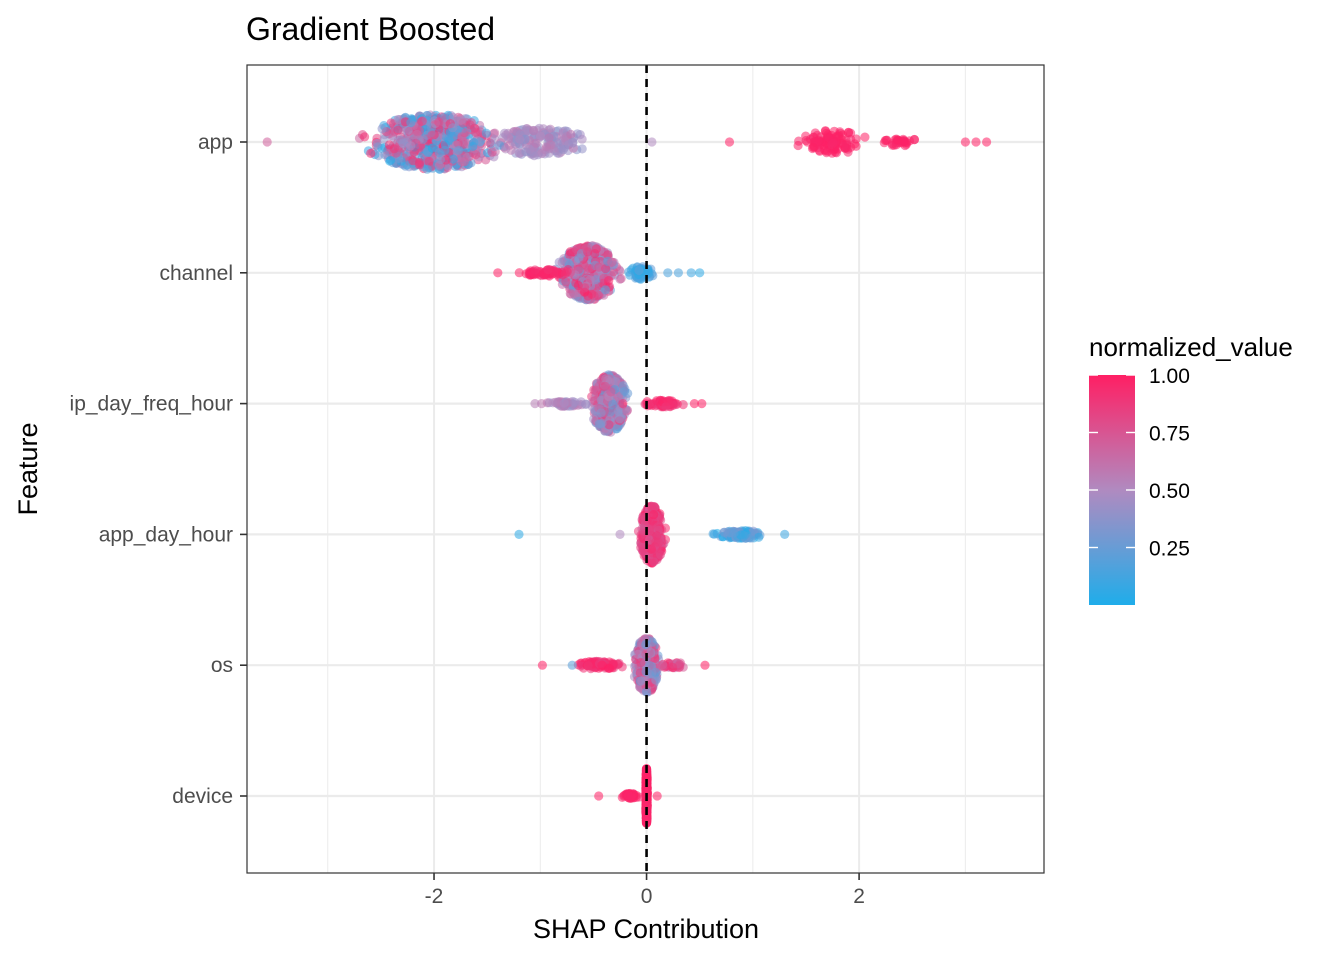 Image resolution: width=1344 pixels, height=965 pixels. I want to click on legend-title: normalized_value, so click(1191, 347).